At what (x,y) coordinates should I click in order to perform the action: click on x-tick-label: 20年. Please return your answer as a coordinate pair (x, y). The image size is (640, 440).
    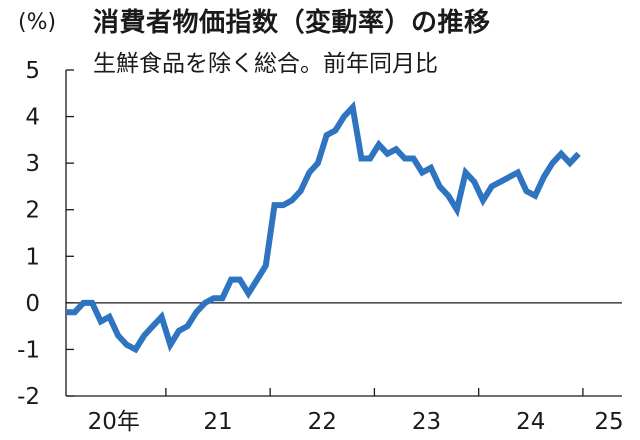
    Looking at the image, I should click on (114, 422).